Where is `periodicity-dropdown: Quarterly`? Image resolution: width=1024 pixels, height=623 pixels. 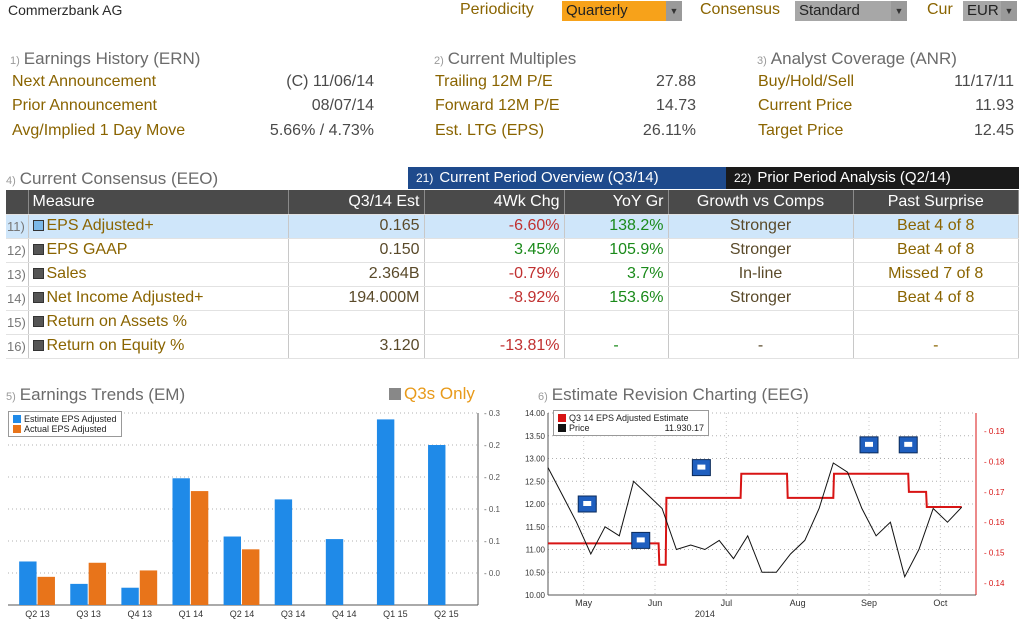
periodicity-dropdown: Quarterly is located at coordinates (614, 11).